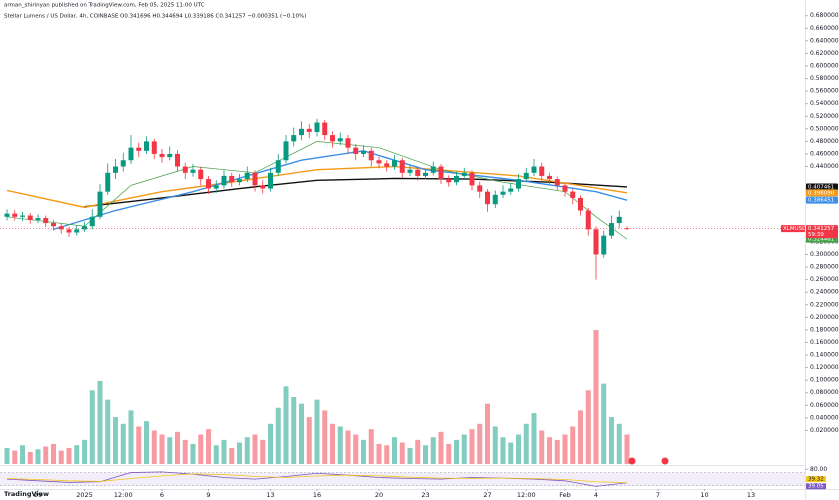  Describe the element at coordinates (824, 153) in the screenshot. I see `y-tick-label: 0.460000` at that location.